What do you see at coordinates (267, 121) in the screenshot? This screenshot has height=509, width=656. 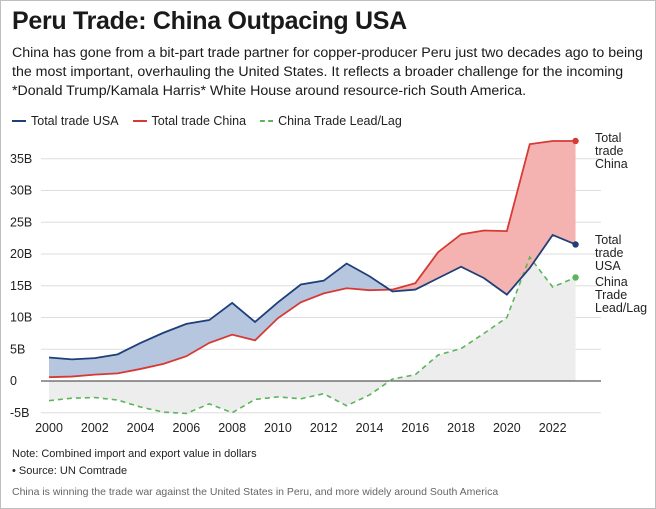 I see `legend-swatch-lead` at bounding box center [267, 121].